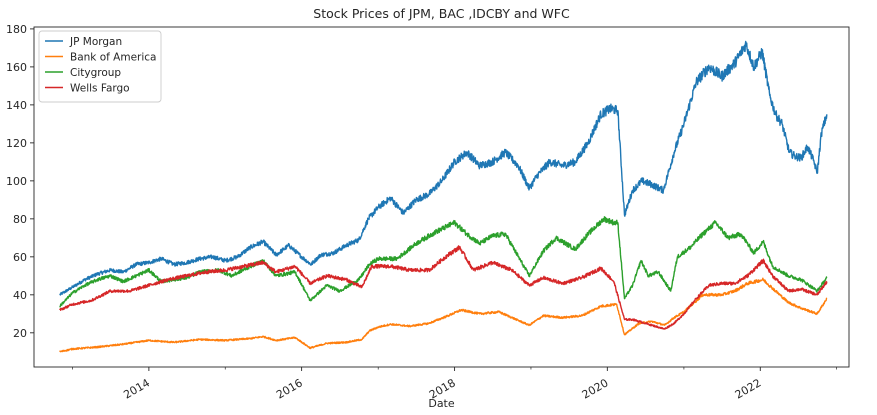 The image size is (877, 415). I want to click on x-tick-label: 2020, so click(595, 388).